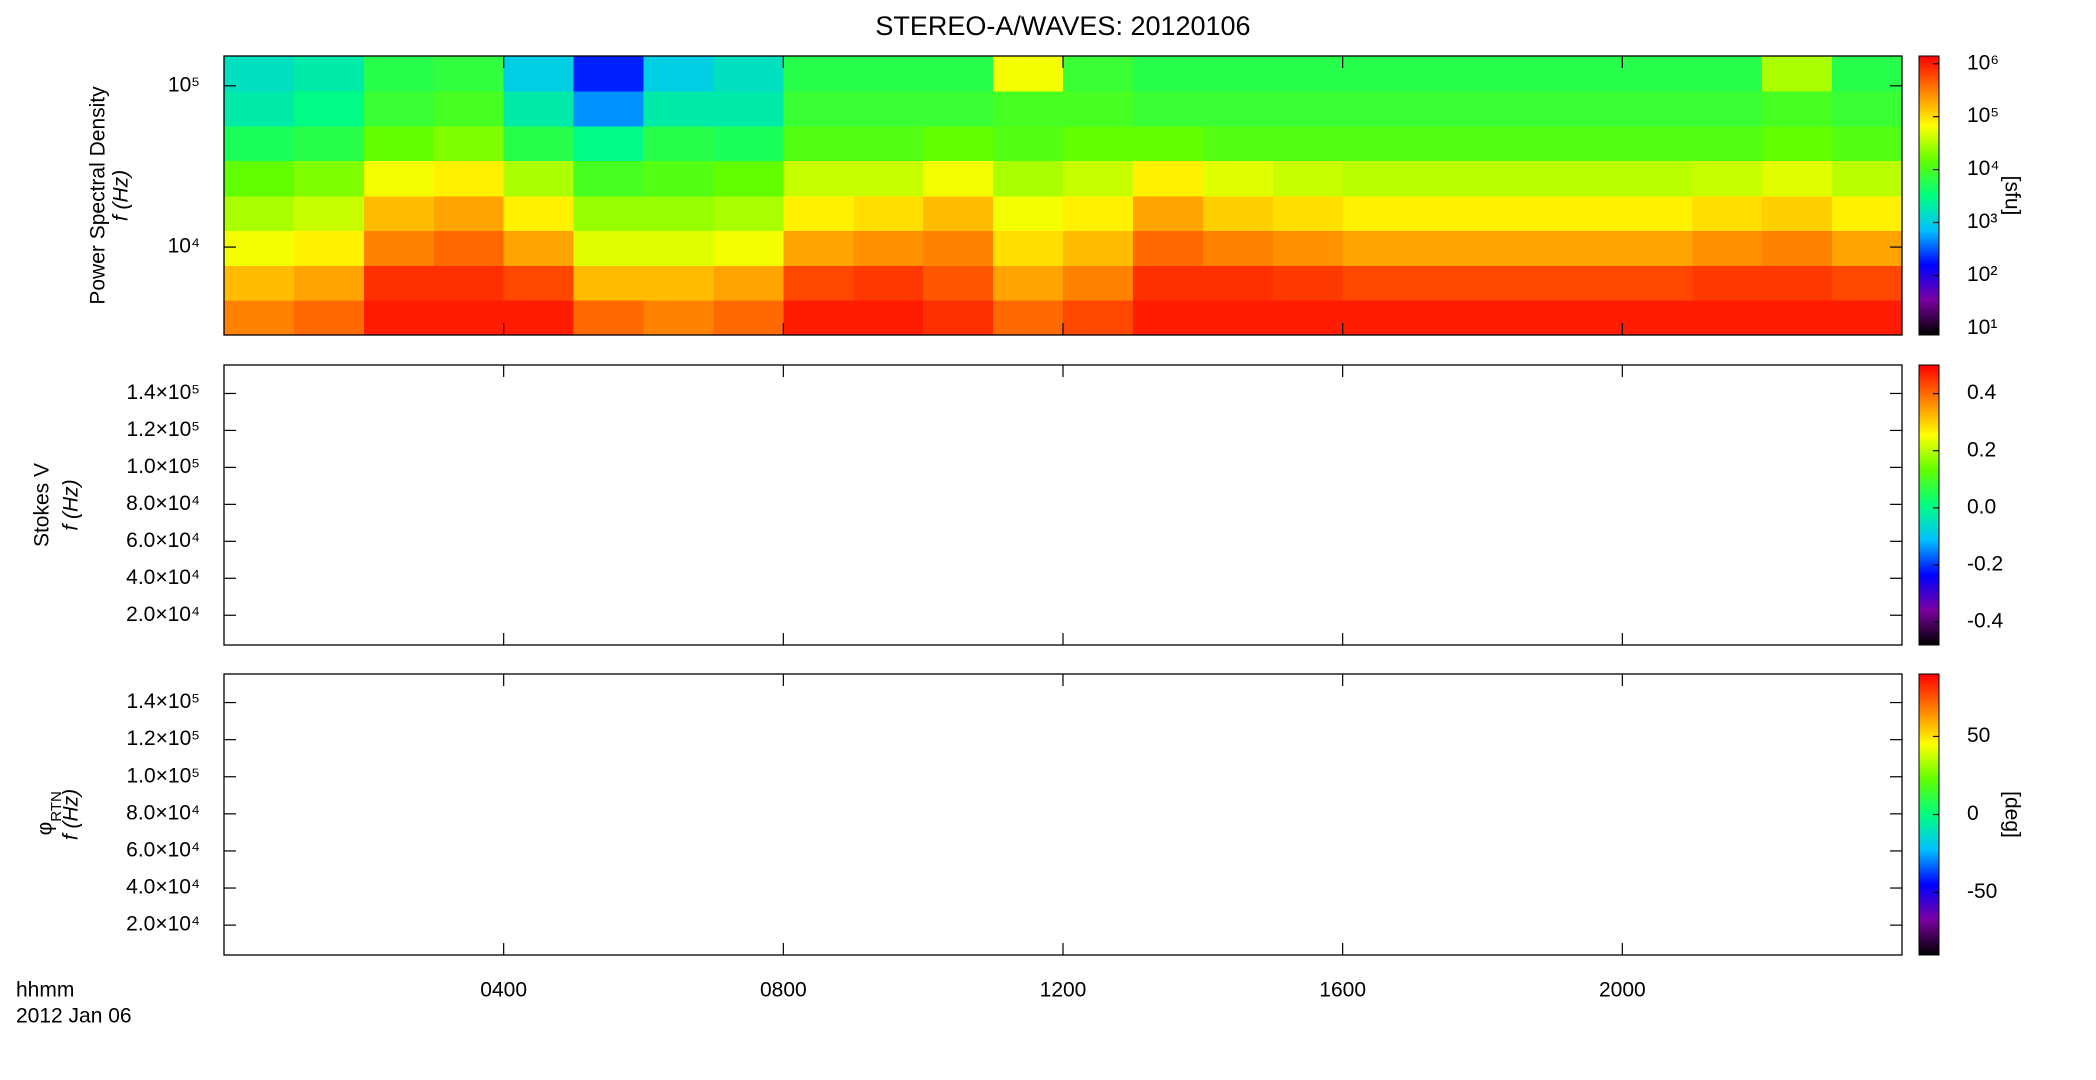 The width and height of the screenshot is (2096, 1080). What do you see at coordinates (2011, 196) in the screenshot?
I see `colorbar-label: [sfu]` at bounding box center [2011, 196].